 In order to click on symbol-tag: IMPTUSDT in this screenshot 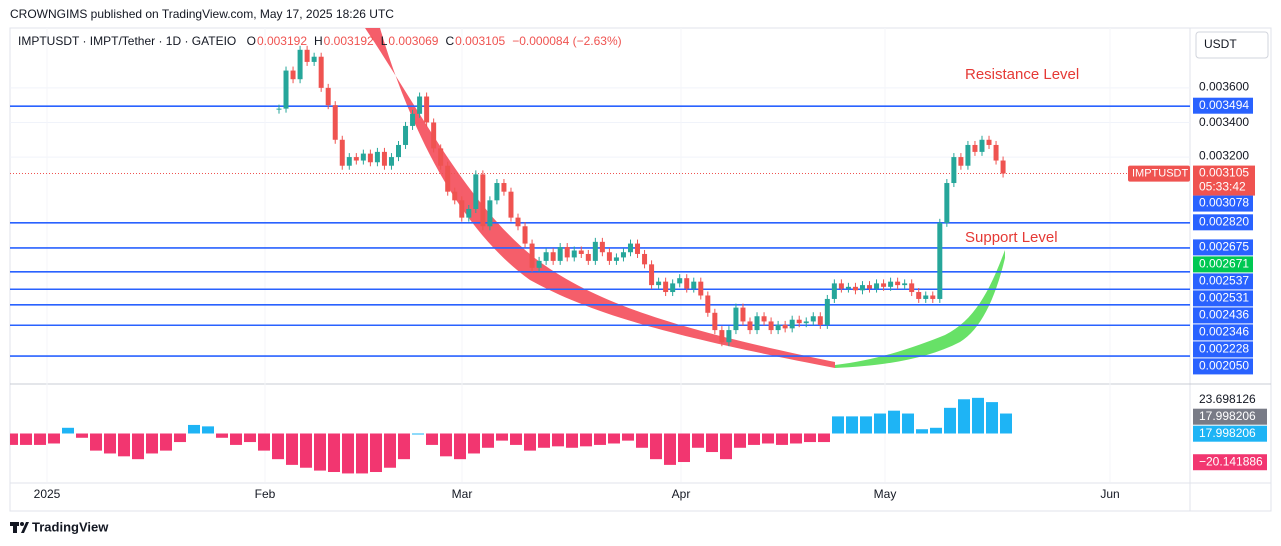, I will do `click(1160, 173)`.